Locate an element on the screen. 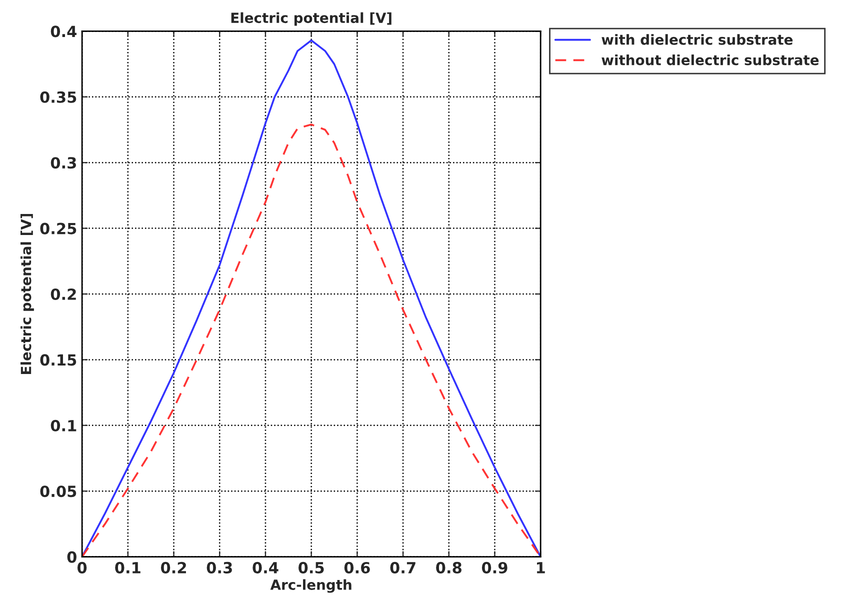 This screenshot has width=846, height=600. legend-label: without dielectric substrate is located at coordinates (710, 60).